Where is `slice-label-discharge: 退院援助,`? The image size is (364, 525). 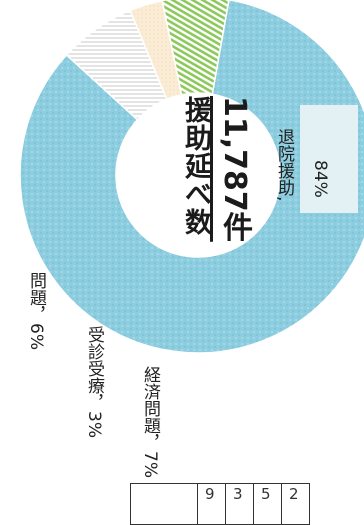 slice-label-discharge: 退院援助, is located at coordinates (284, 165).